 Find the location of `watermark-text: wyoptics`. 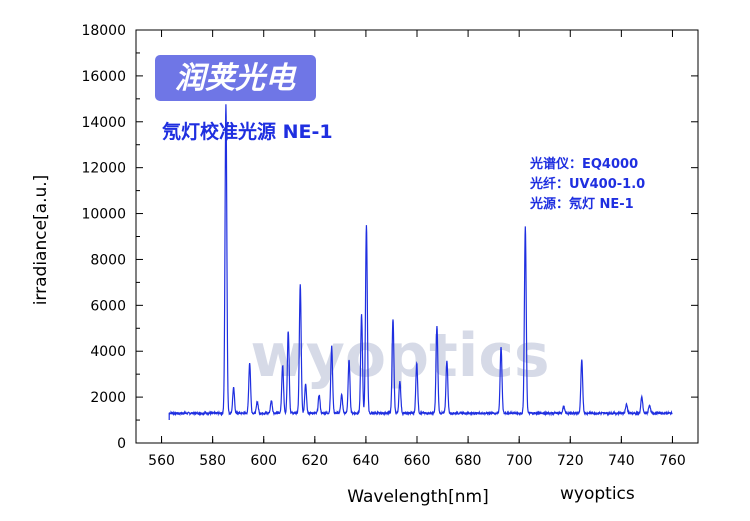

watermark-text: wyoptics is located at coordinates (399, 356).